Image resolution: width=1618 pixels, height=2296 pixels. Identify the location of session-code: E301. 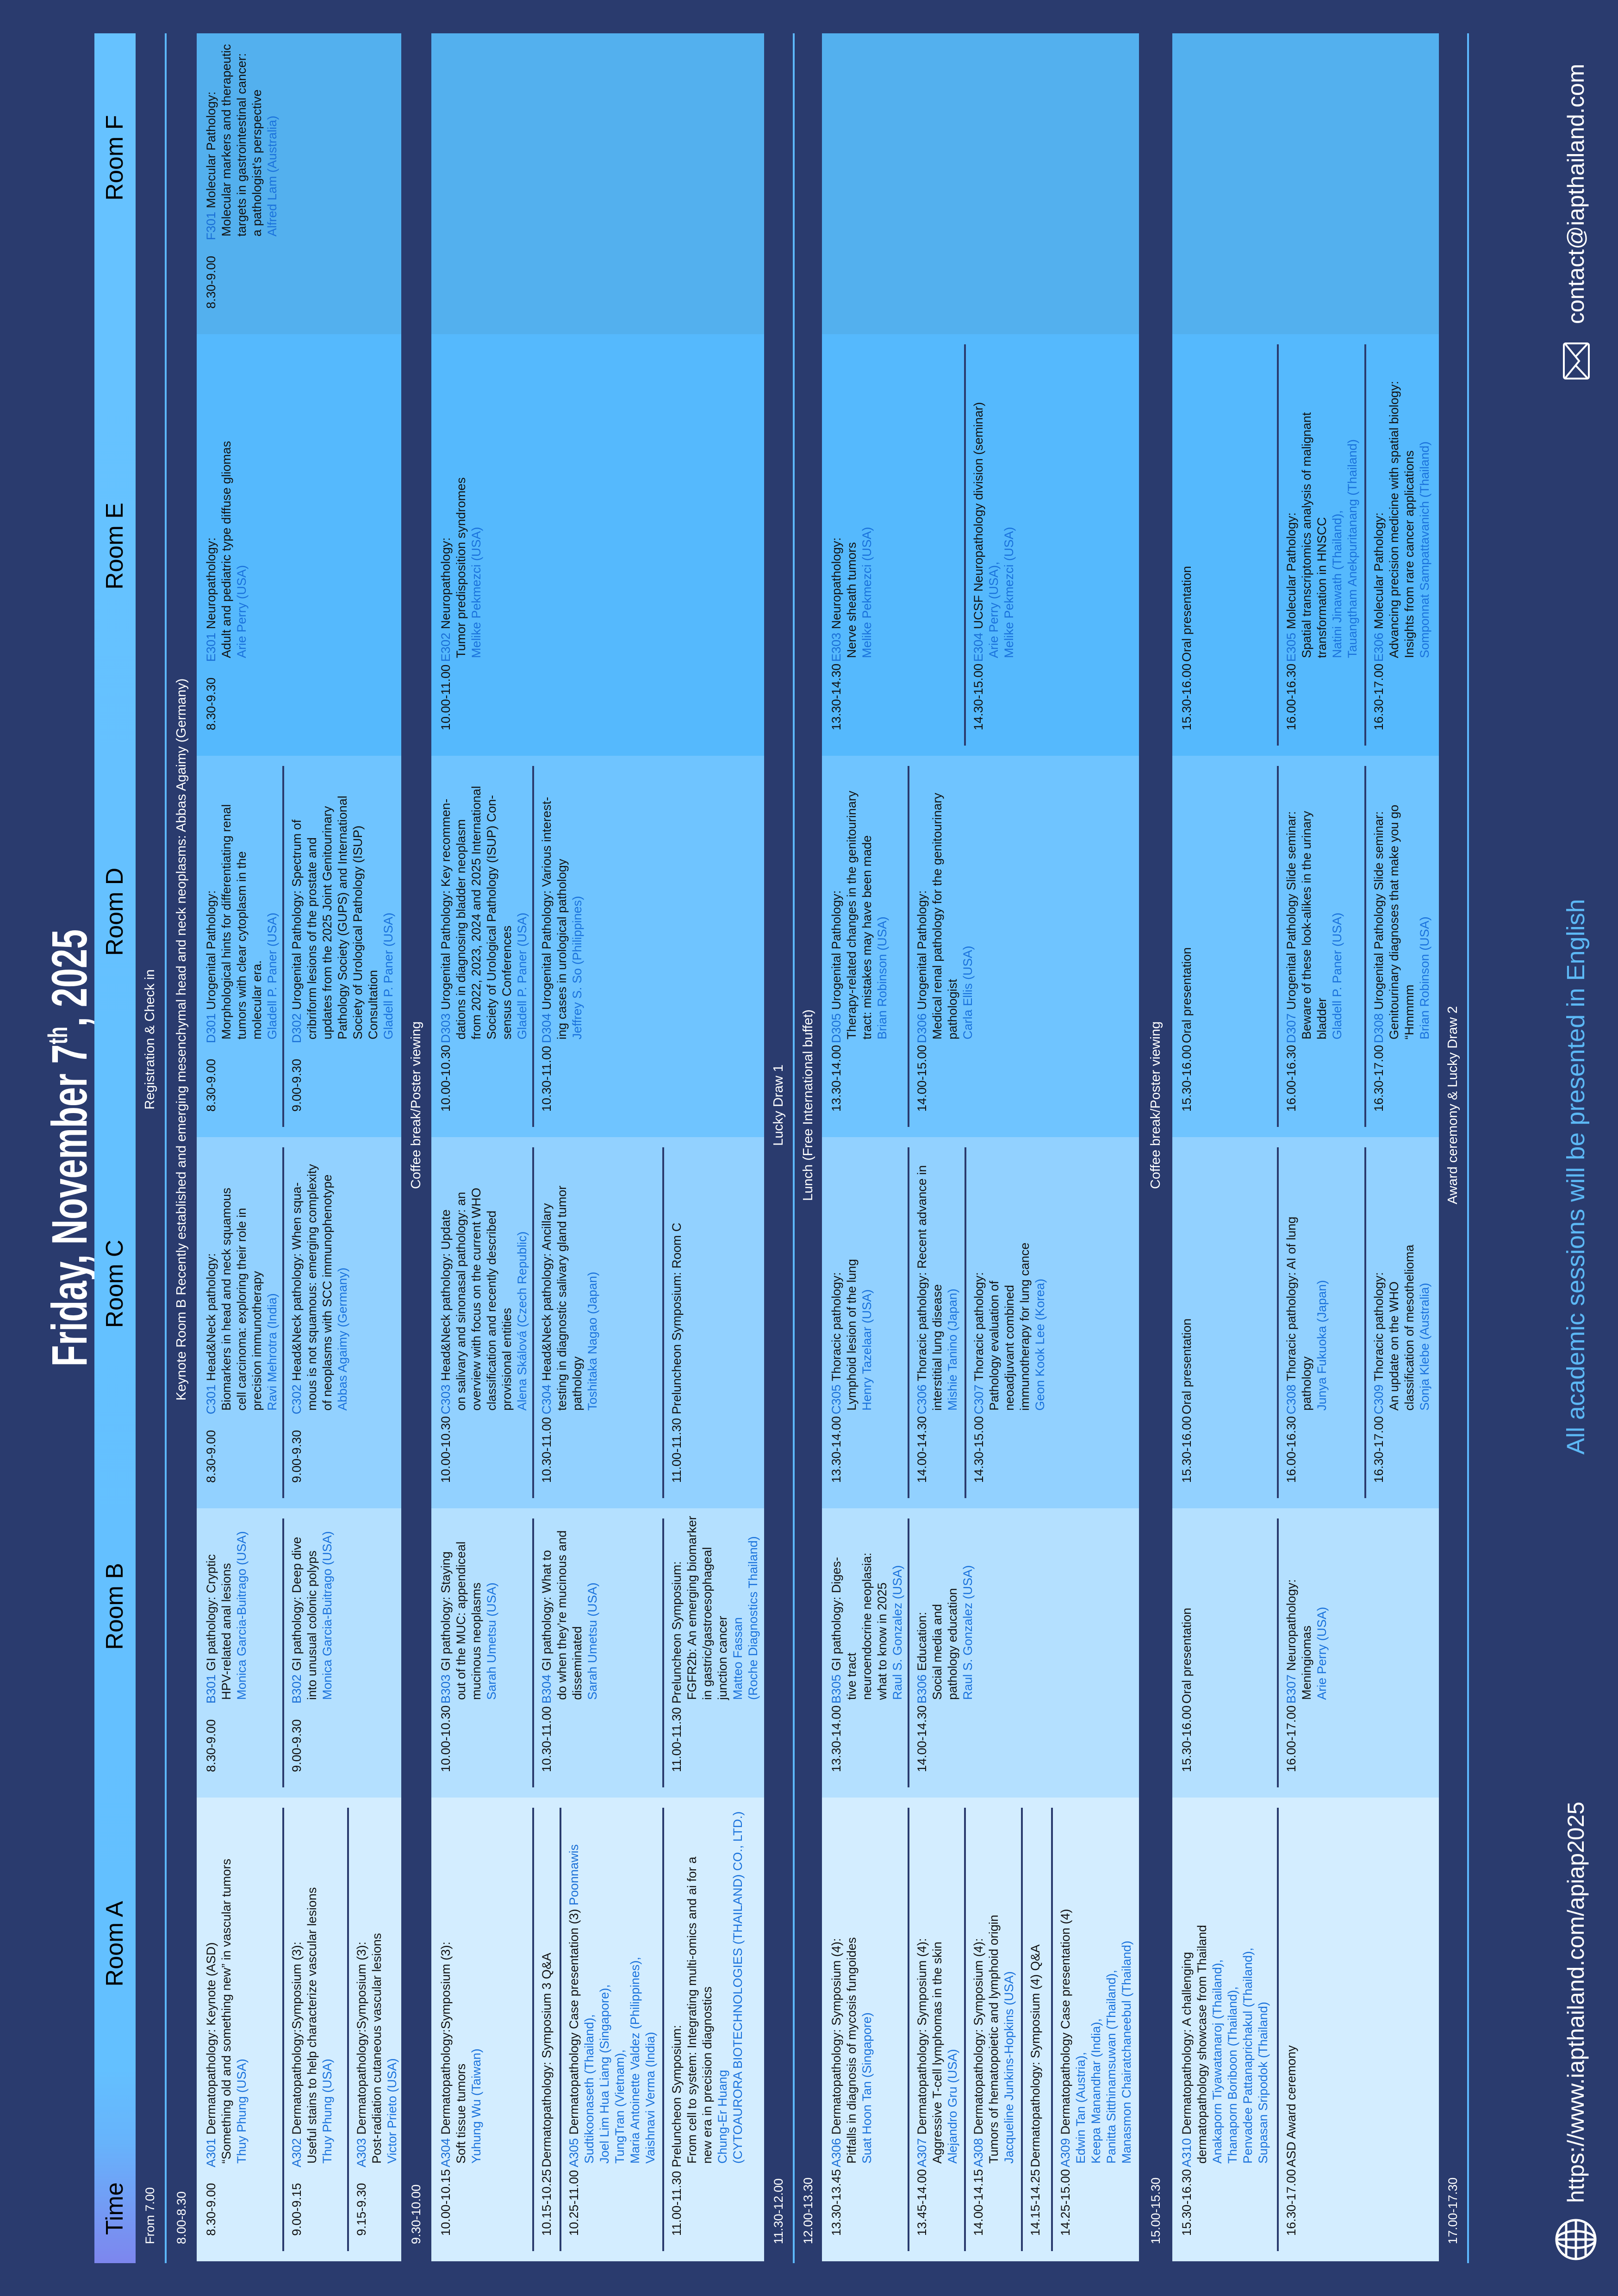
(211, 647).